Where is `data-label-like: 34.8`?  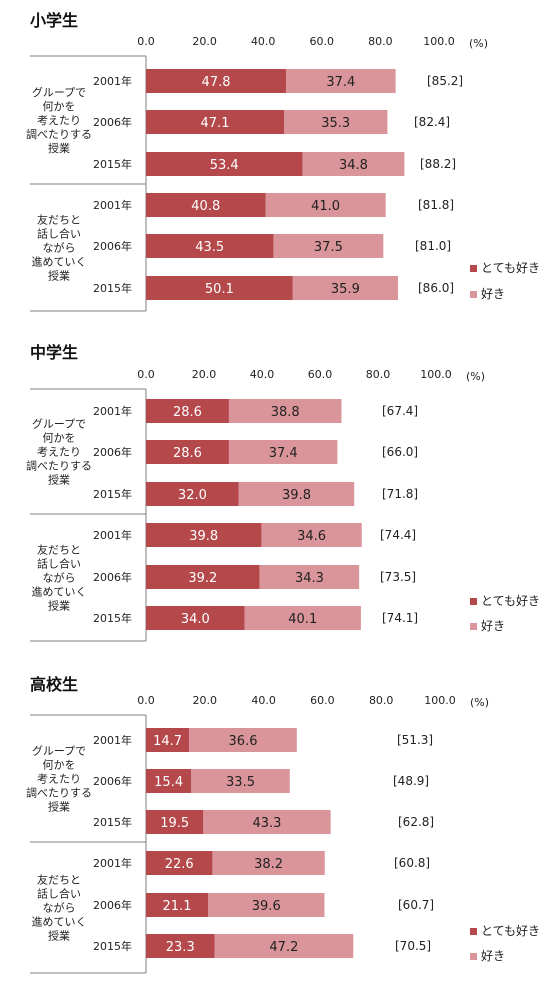 data-label-like: 34.8 is located at coordinates (353, 165).